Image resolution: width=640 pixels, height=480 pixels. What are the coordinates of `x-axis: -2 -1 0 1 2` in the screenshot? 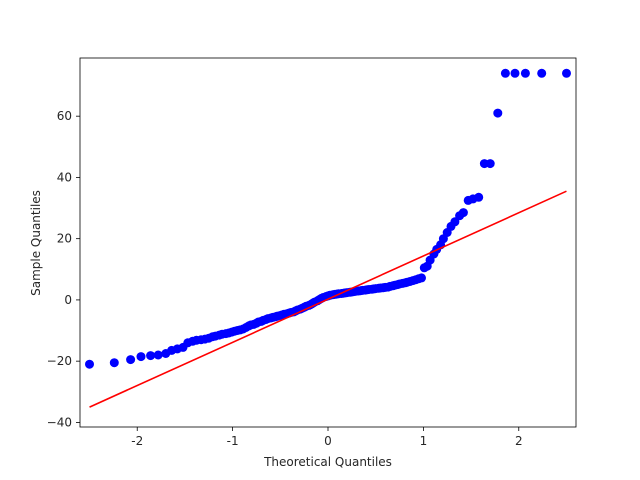 It's located at (327, 437).